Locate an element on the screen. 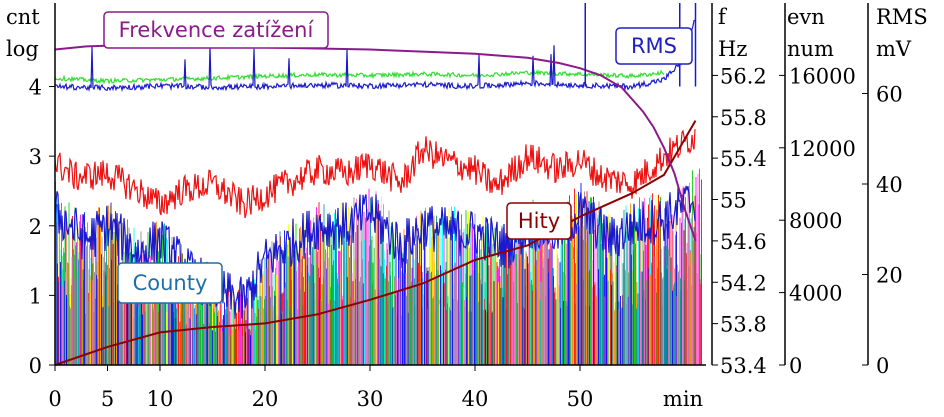 The width and height of the screenshot is (944, 417). series-red is located at coordinates (375, 174).